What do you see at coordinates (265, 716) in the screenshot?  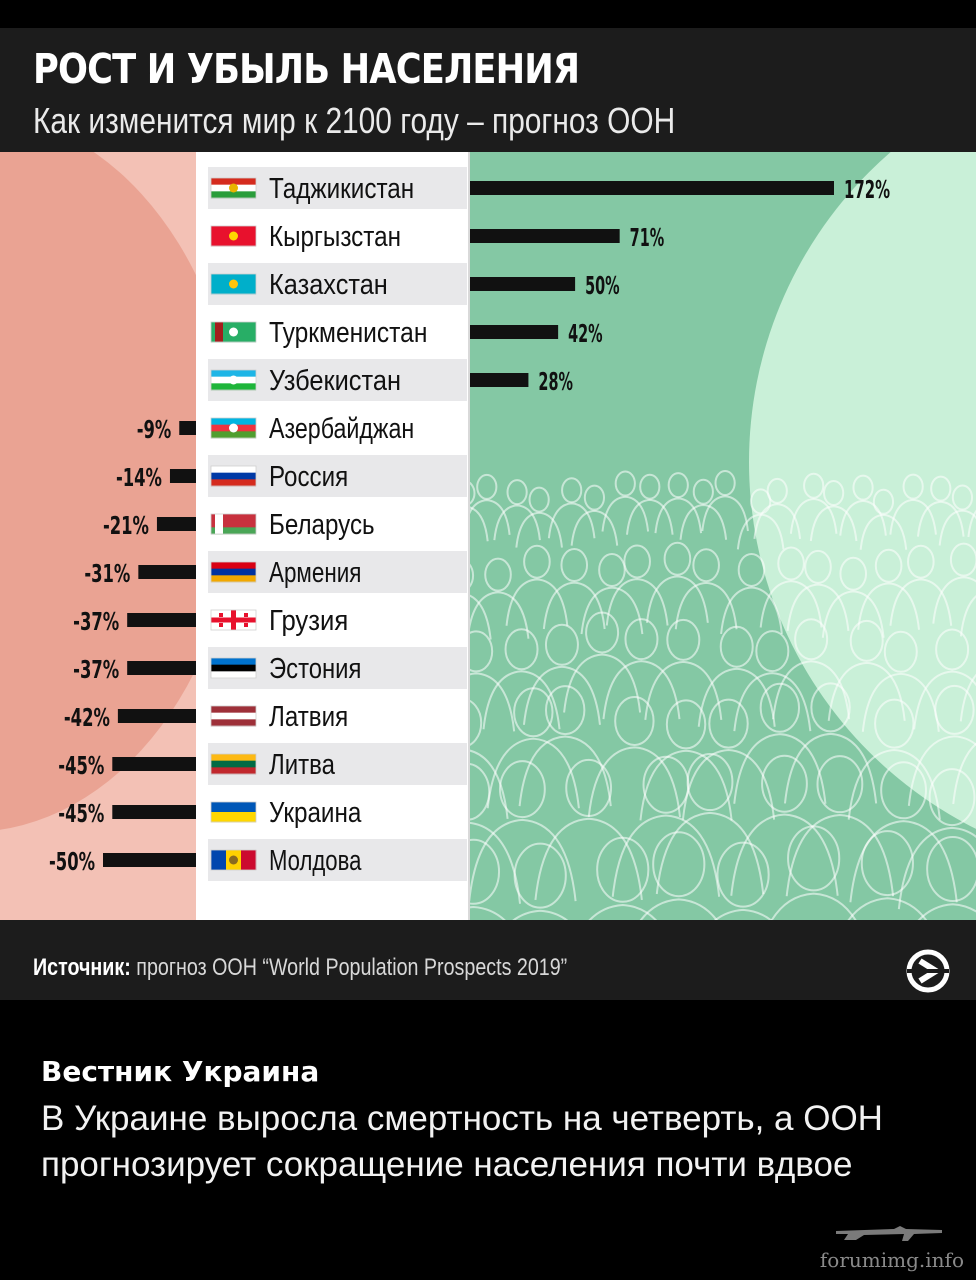 I see `country-row: Латвия -42%` at bounding box center [265, 716].